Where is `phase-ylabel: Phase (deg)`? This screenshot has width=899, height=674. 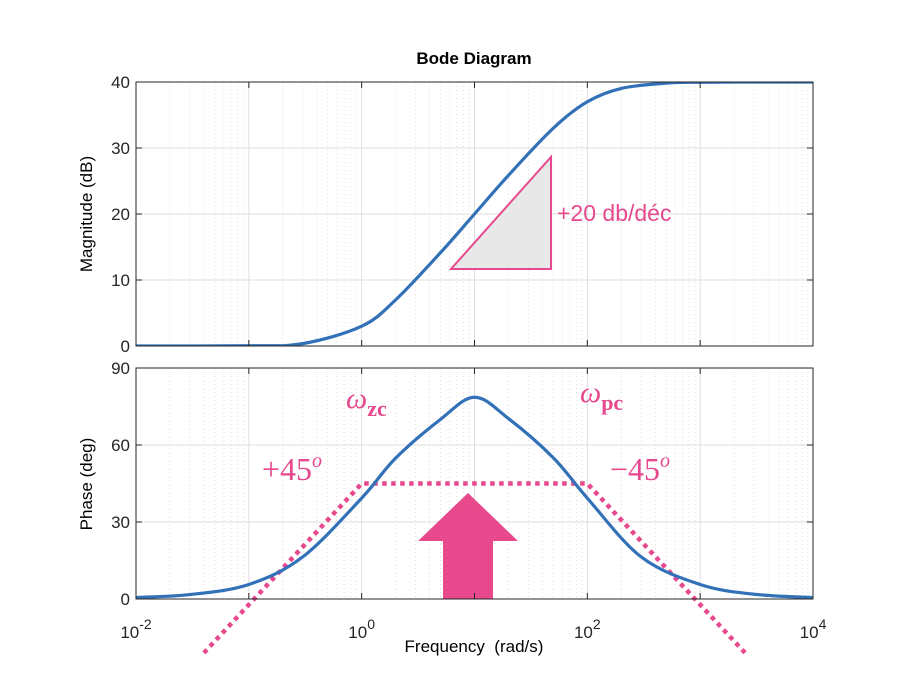 phase-ylabel: Phase (deg) is located at coordinates (86, 484).